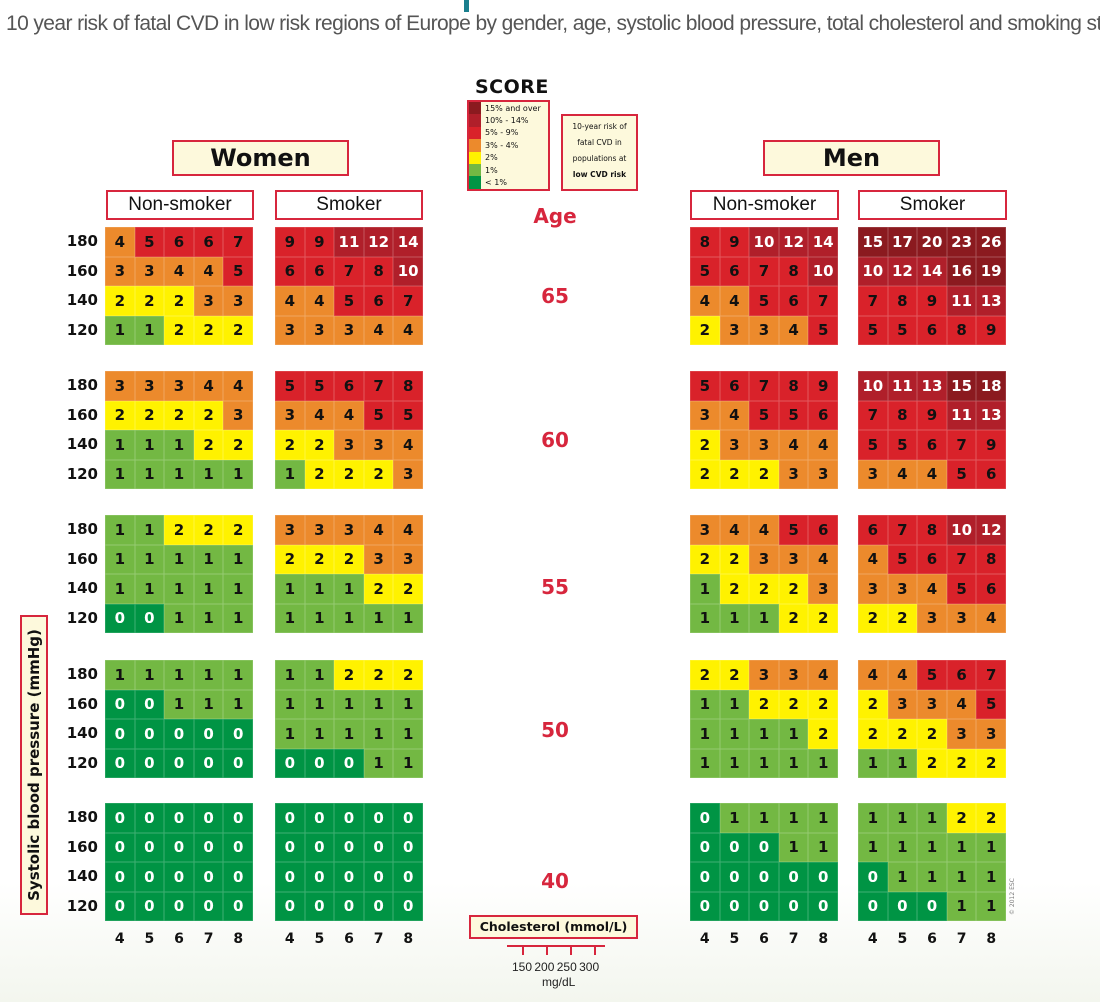 This screenshot has width=1100, height=1002. Describe the element at coordinates (475, 108) in the screenshot. I see `legend-swatch` at that location.